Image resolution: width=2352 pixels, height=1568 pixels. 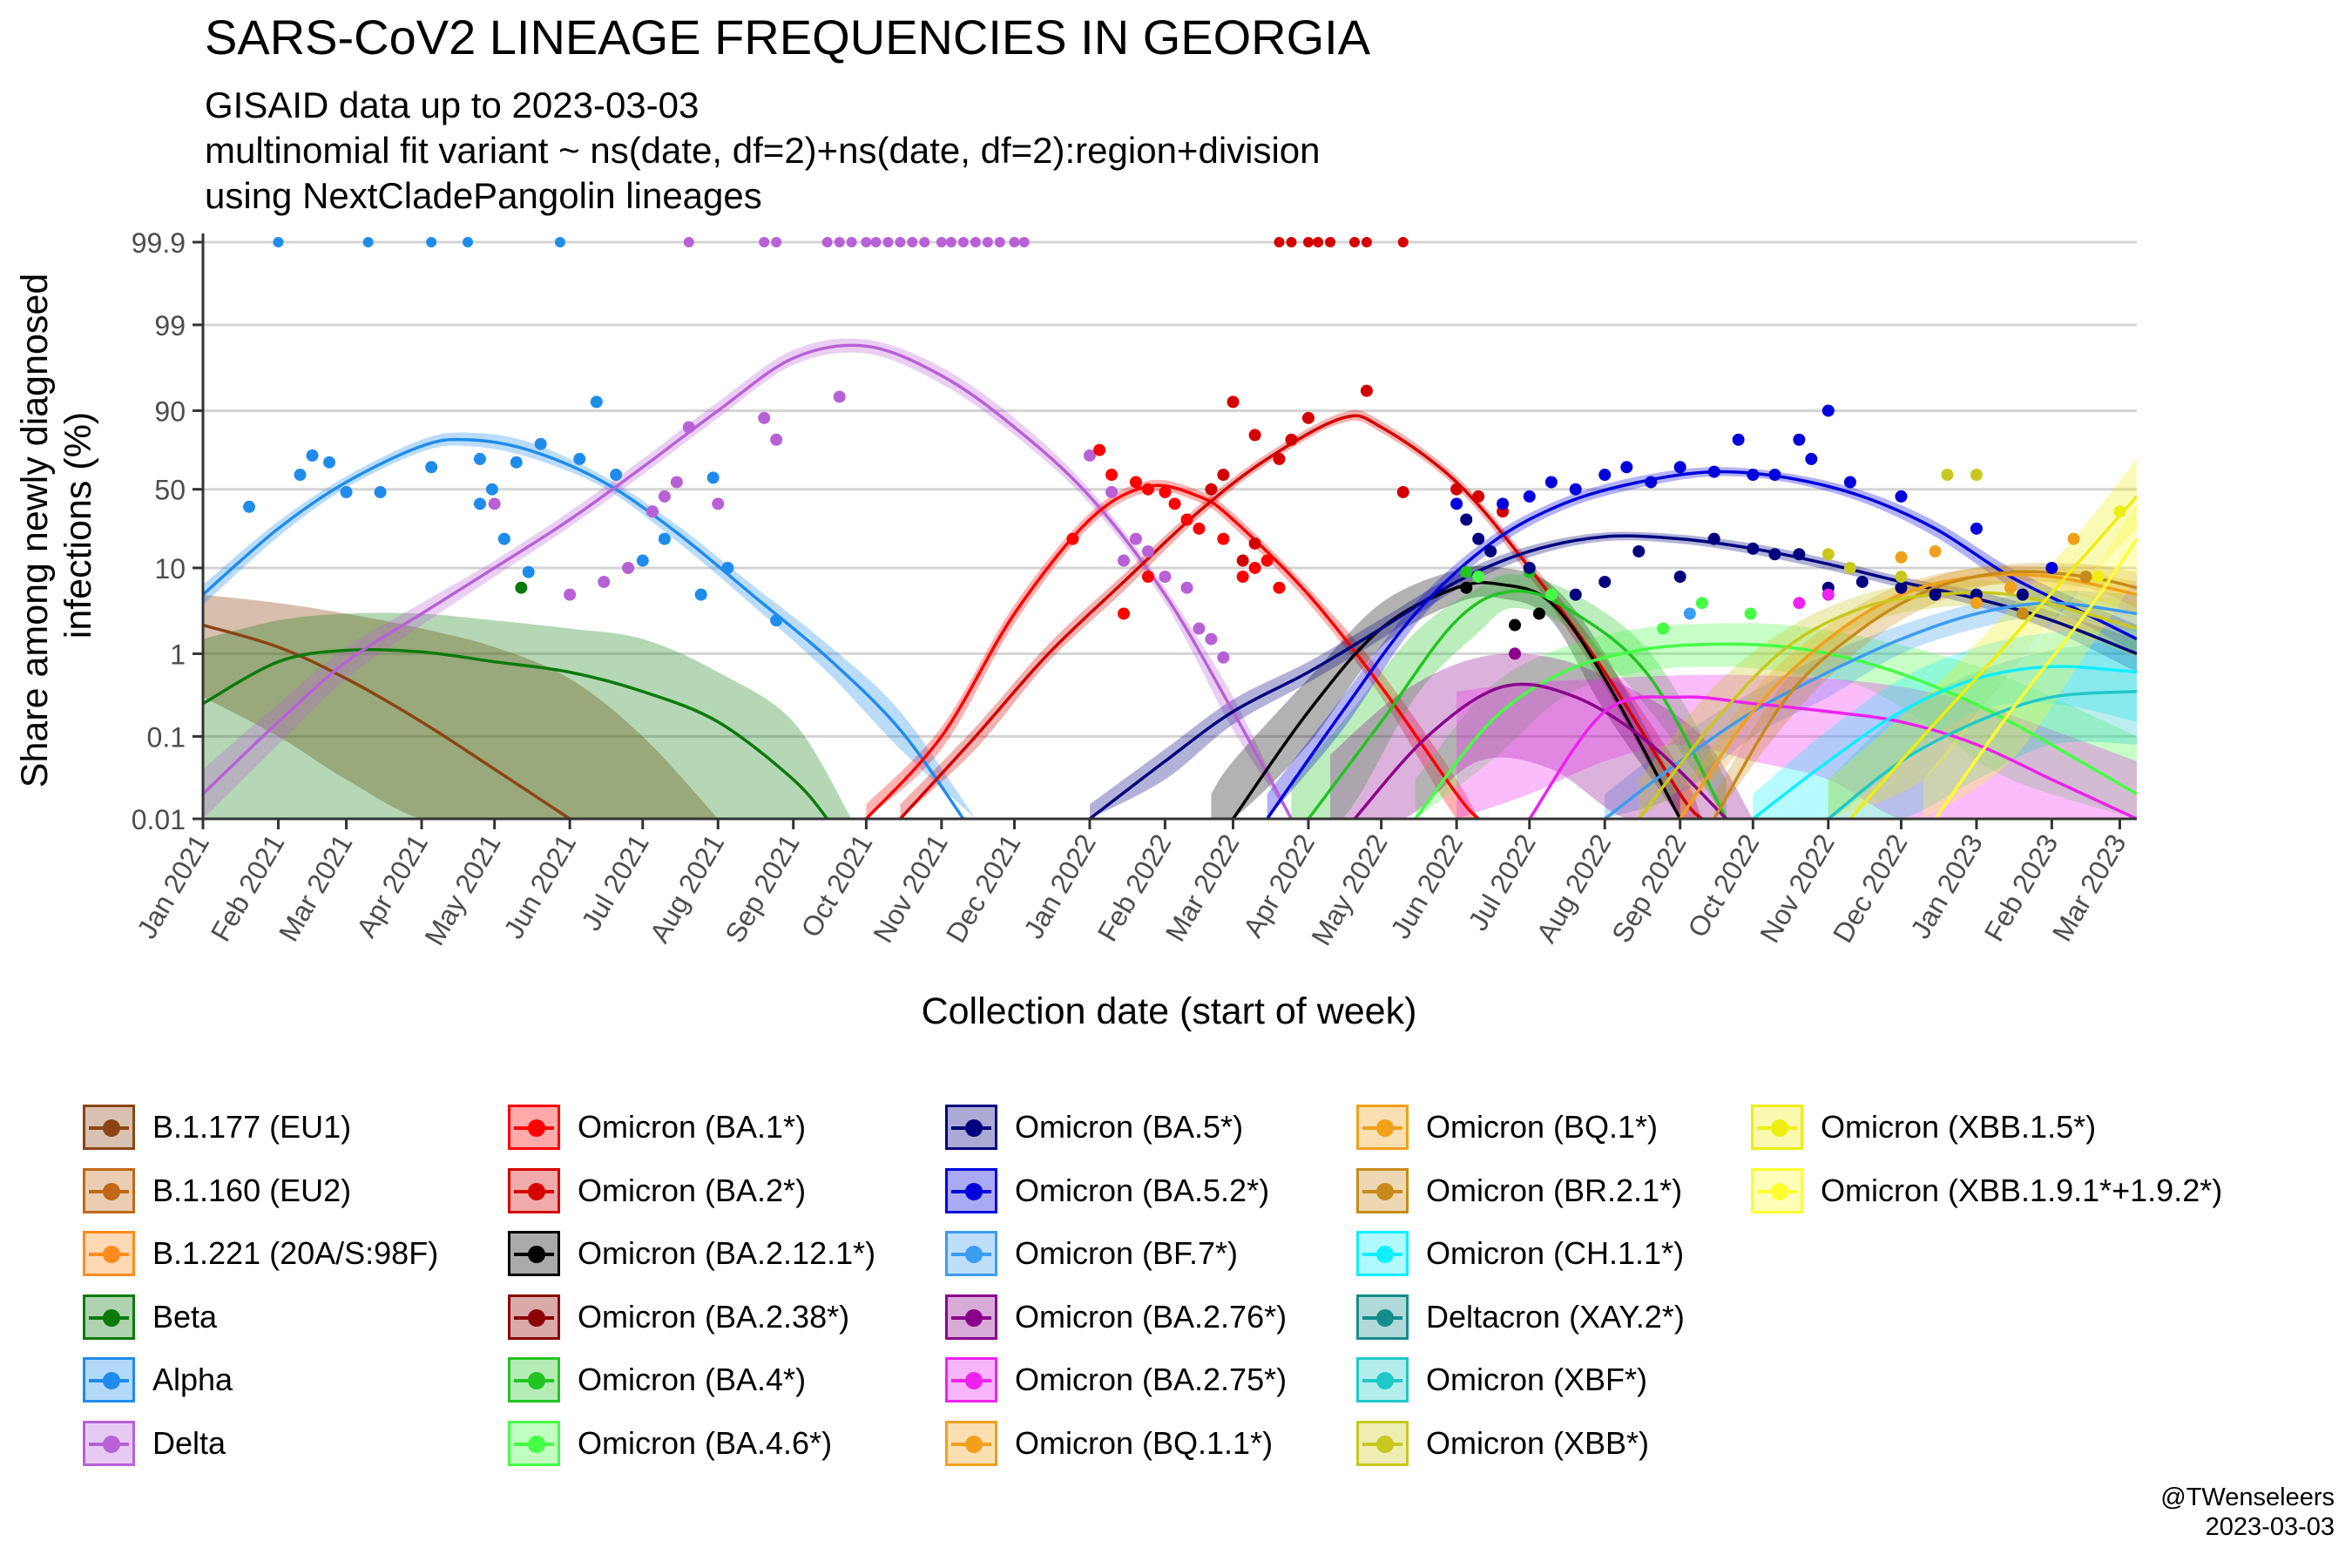 I want to click on legend-label: Omicron (BR.2.1*), so click(x=1555, y=1190).